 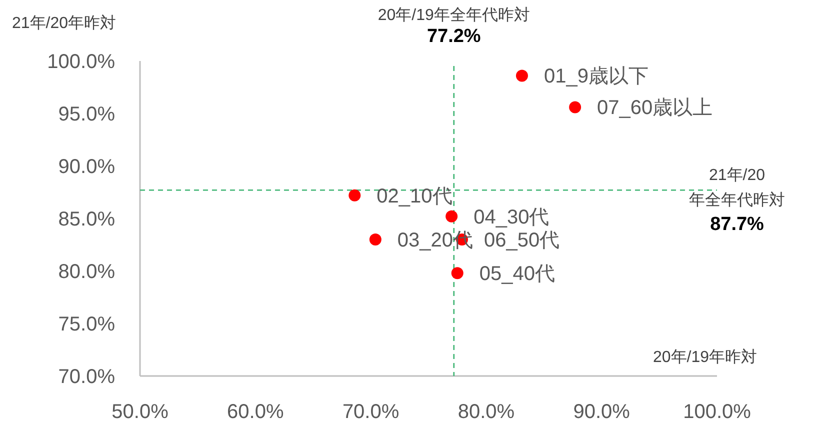 I want to click on data-label: 04_30代, so click(x=512, y=217).